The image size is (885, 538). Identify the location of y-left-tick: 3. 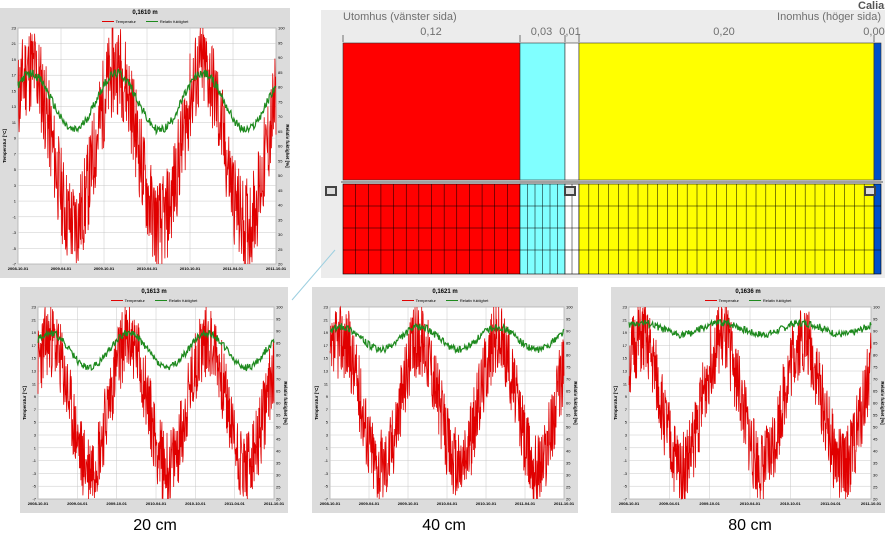
(15, 185).